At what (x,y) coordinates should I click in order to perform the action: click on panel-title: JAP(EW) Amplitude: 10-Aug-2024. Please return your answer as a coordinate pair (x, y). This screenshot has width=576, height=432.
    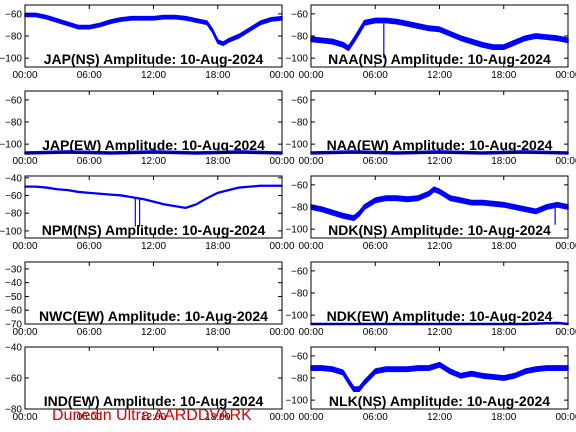
    Looking at the image, I should click on (153, 145).